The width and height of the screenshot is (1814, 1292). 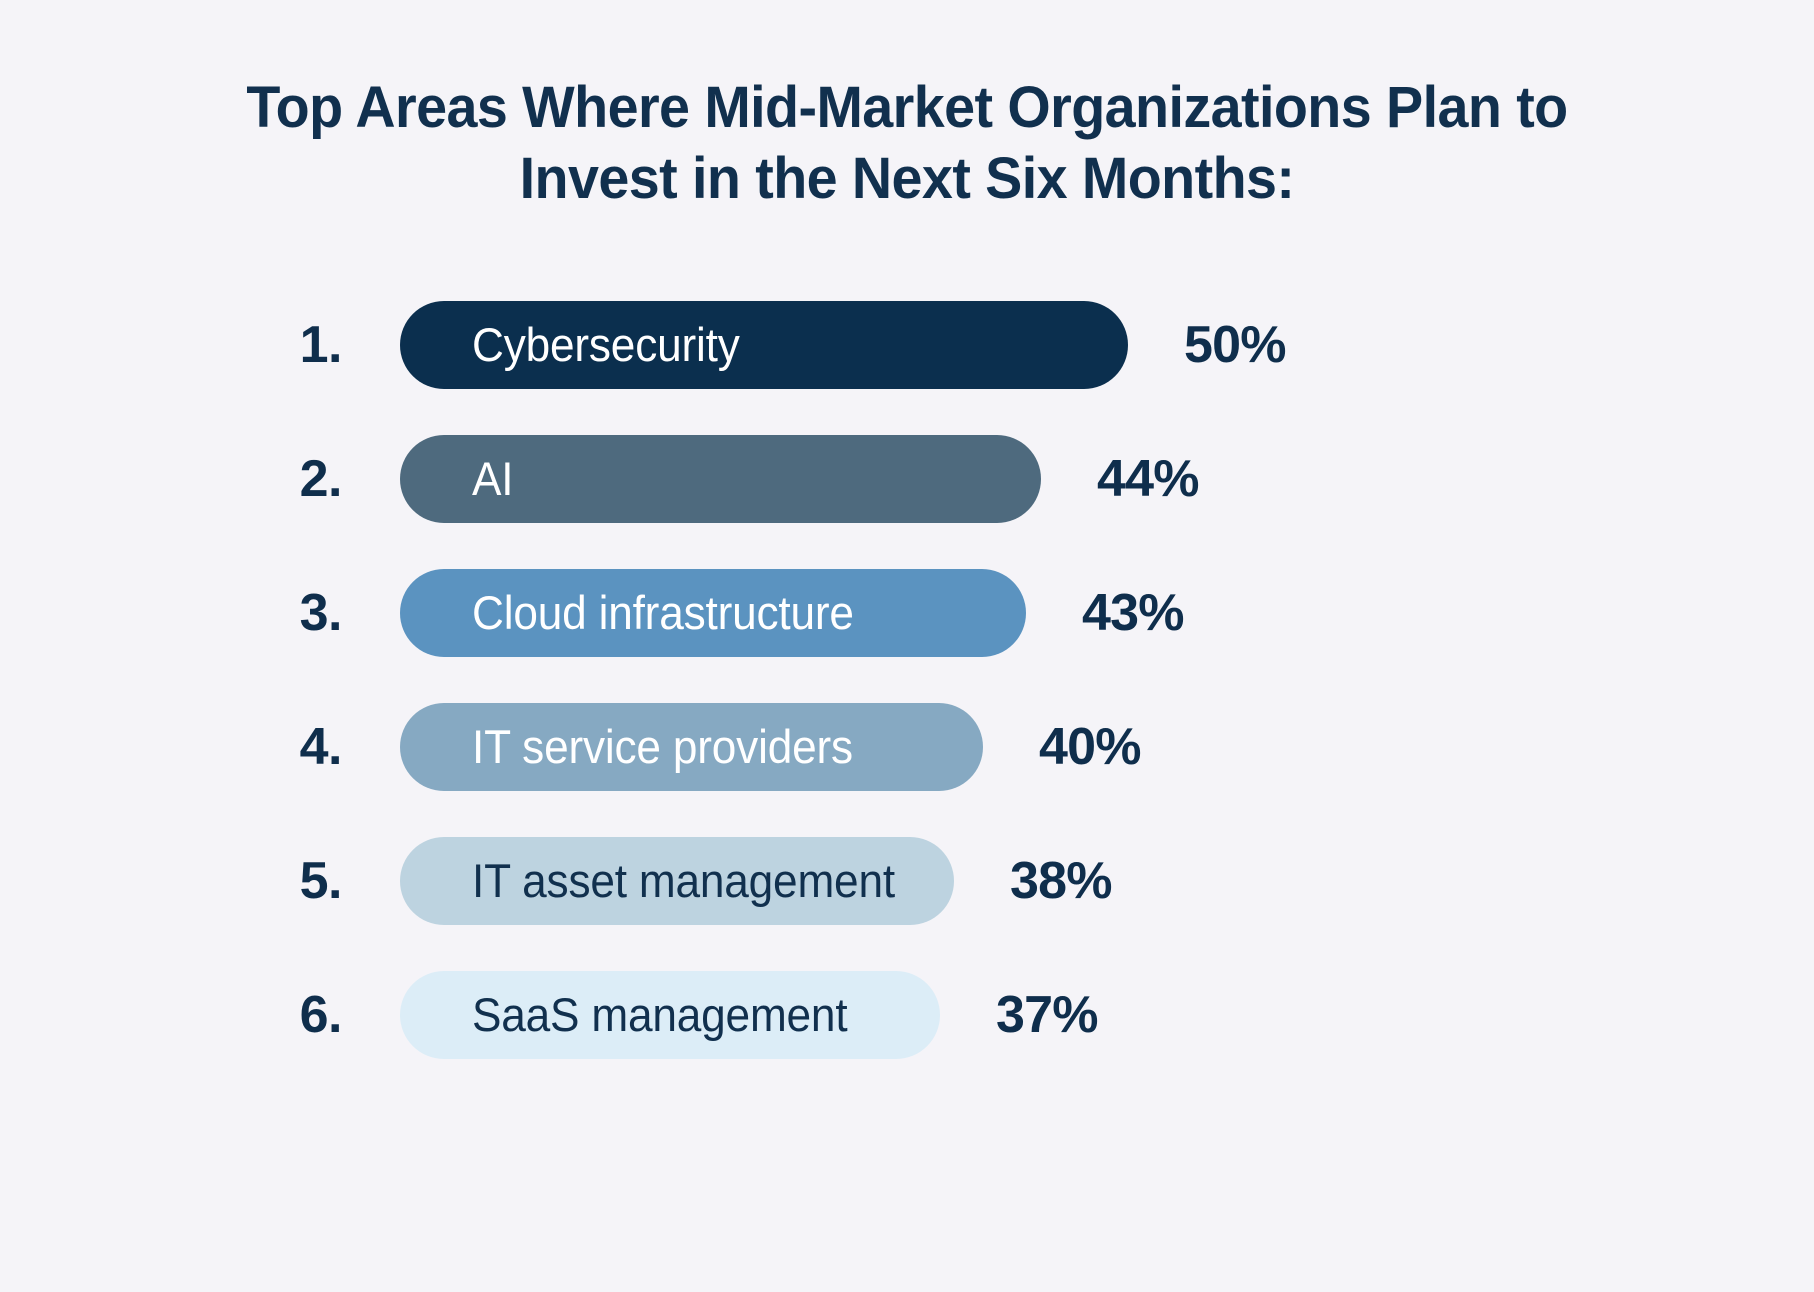 I want to click on rank-cell: 5., so click(x=200, y=881).